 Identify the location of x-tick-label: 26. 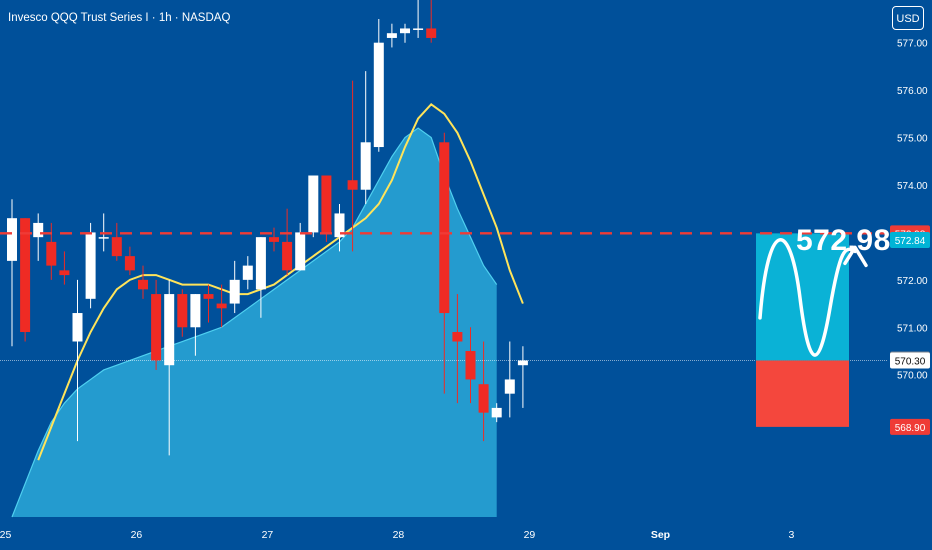
(137, 535).